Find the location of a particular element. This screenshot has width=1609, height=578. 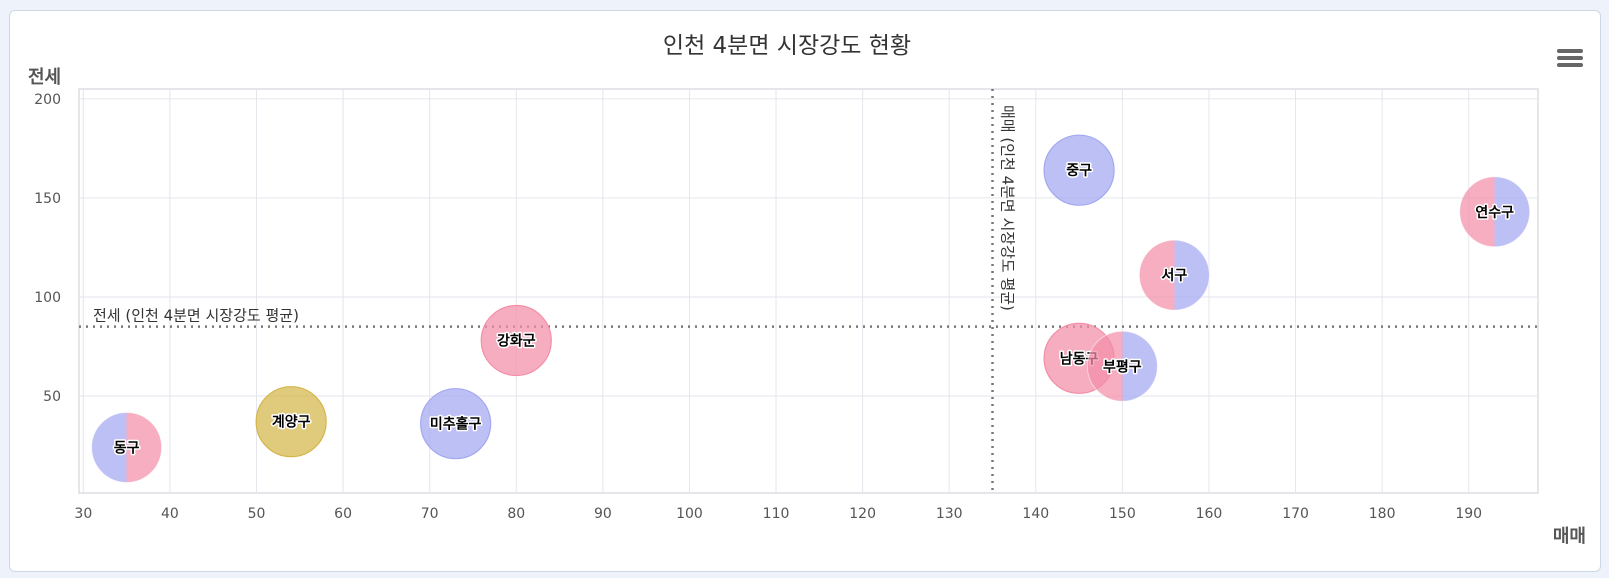

y-tick-label: 200 is located at coordinates (47, 100).